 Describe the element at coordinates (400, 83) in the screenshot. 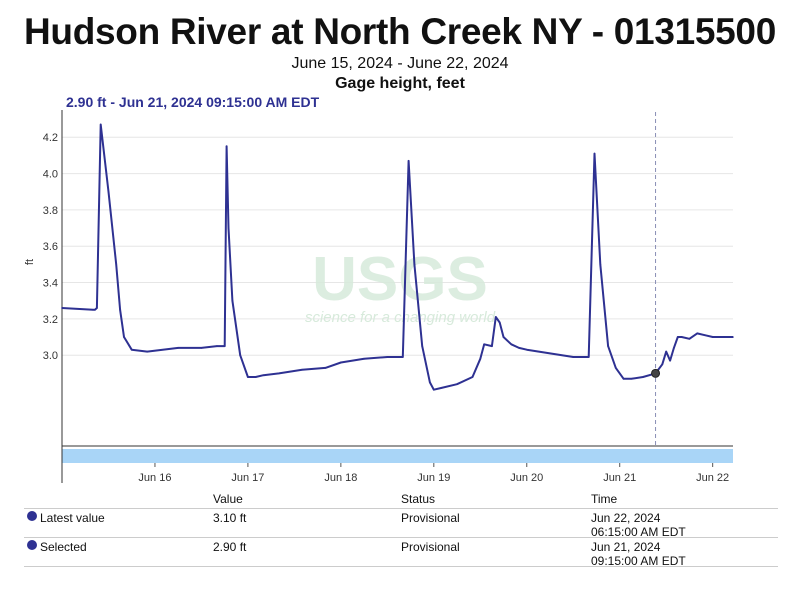

I see `parameter-label: Gage height, feet` at that location.